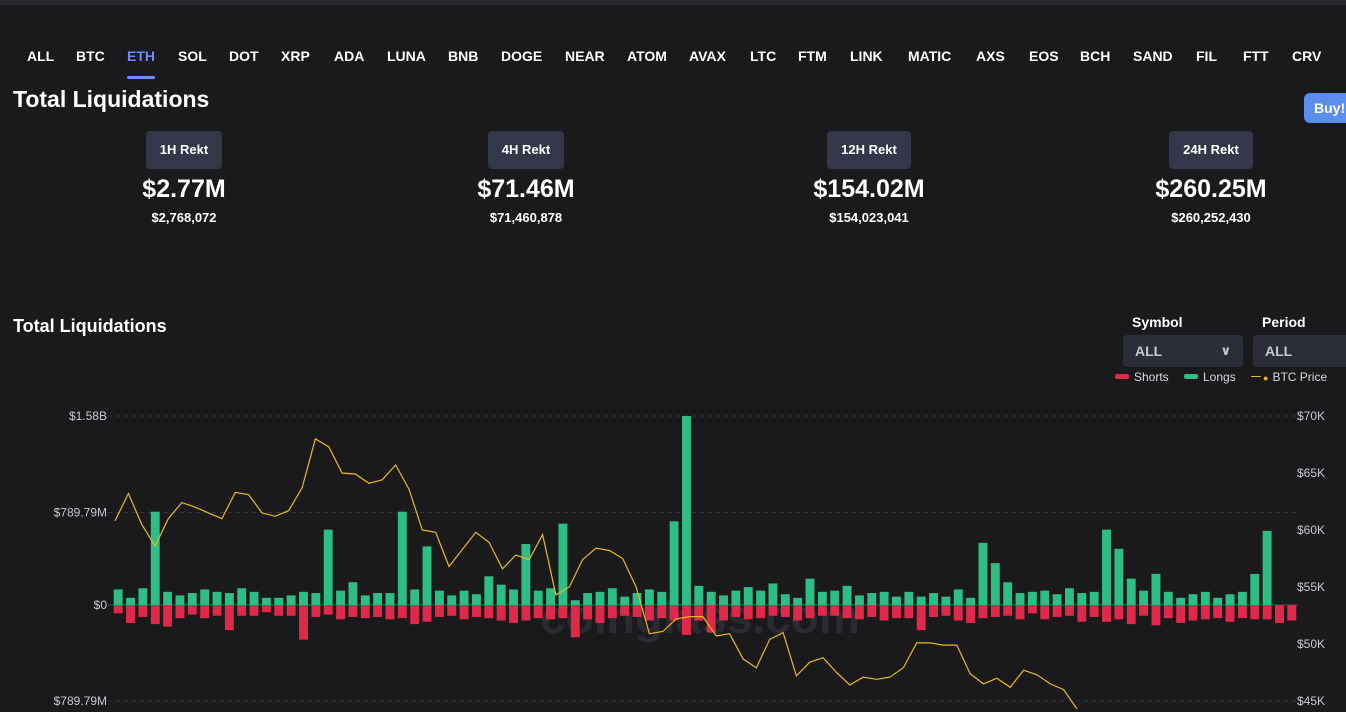  Describe the element at coordinates (1279, 351) in the screenshot. I see `period-value: ALL` at that location.